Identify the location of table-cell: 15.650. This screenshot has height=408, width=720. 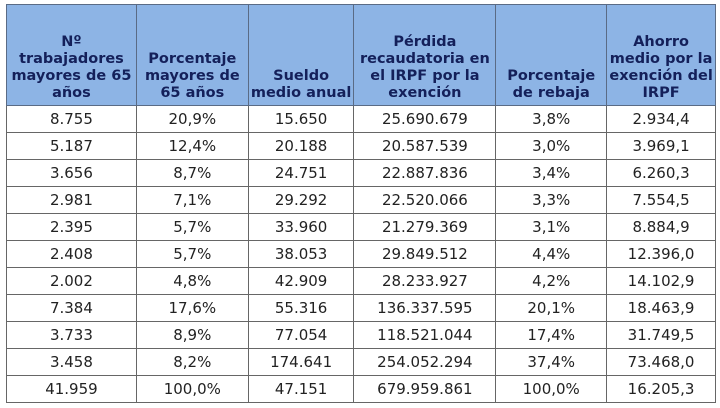
(301, 119).